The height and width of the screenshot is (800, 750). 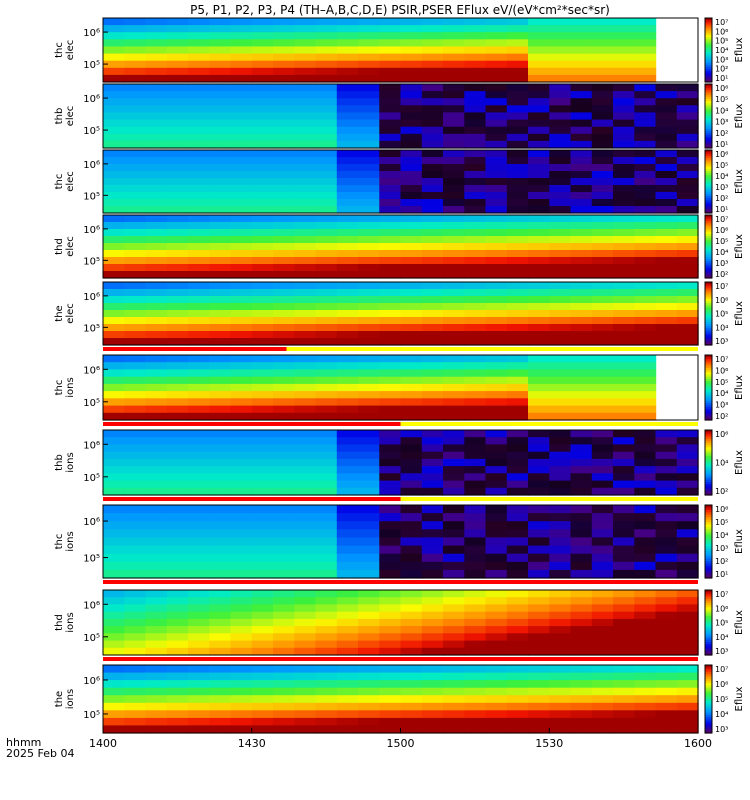 I want to click on colorbar-tick-label: 10⁵, so click(x=721, y=241).